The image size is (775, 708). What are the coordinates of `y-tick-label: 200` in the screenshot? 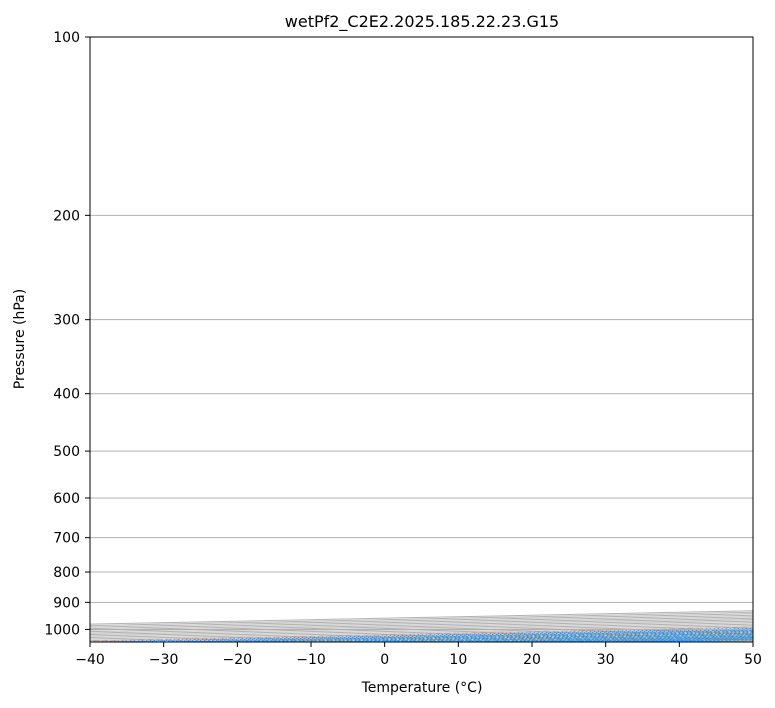 It's located at (66, 216).